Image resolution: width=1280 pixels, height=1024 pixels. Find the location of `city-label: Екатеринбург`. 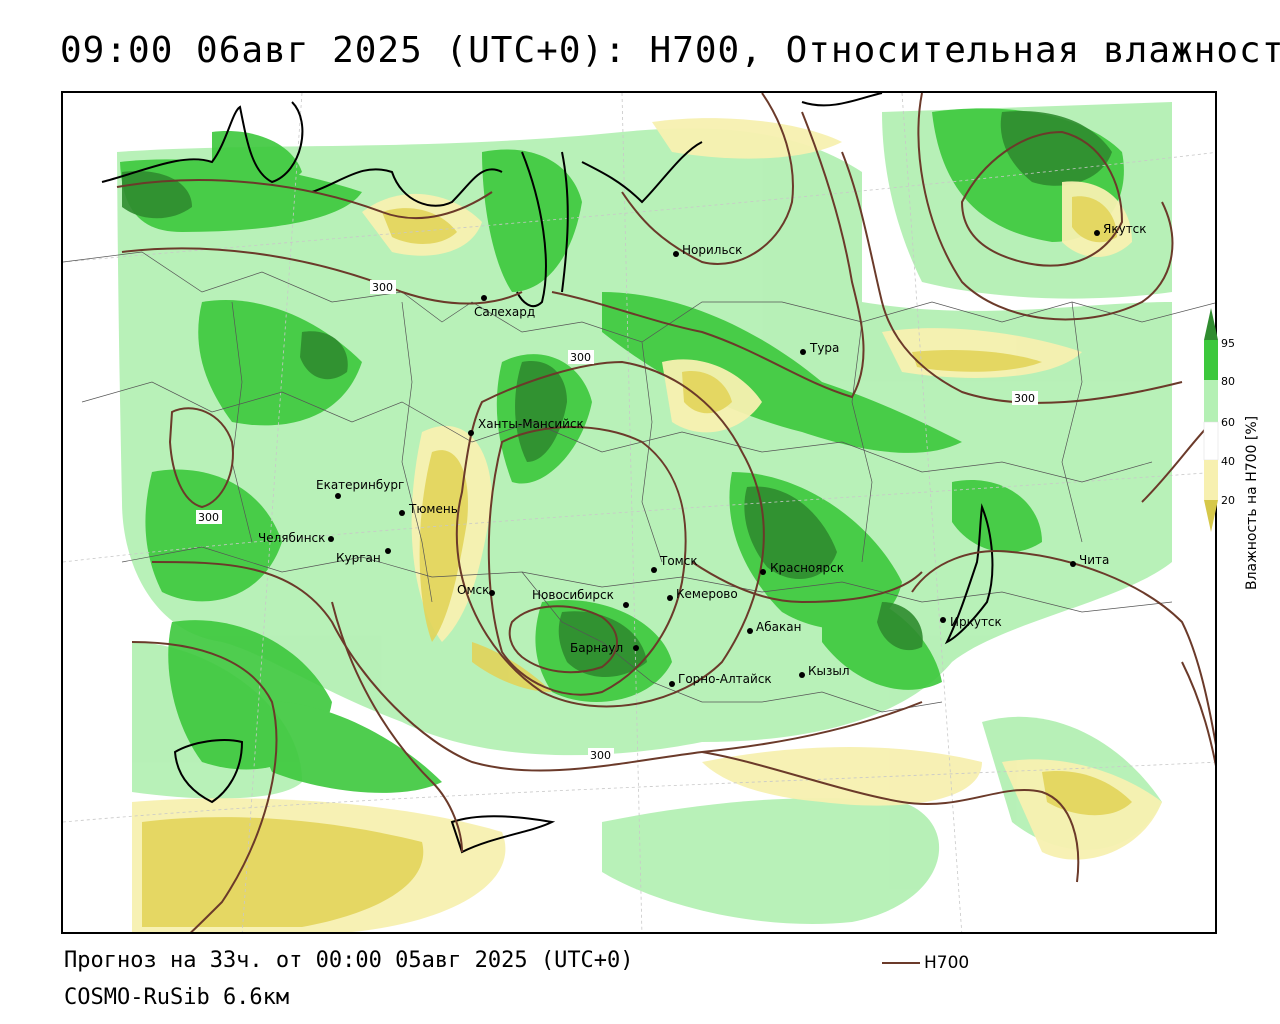

city-label: Екатеринбург is located at coordinates (360, 485).